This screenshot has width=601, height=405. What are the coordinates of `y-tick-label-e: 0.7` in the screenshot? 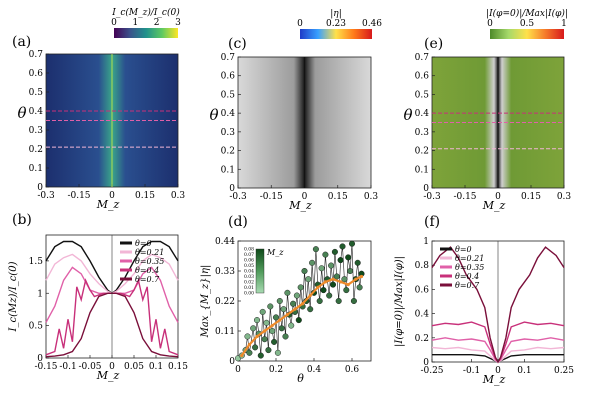 It's located at (422, 58).